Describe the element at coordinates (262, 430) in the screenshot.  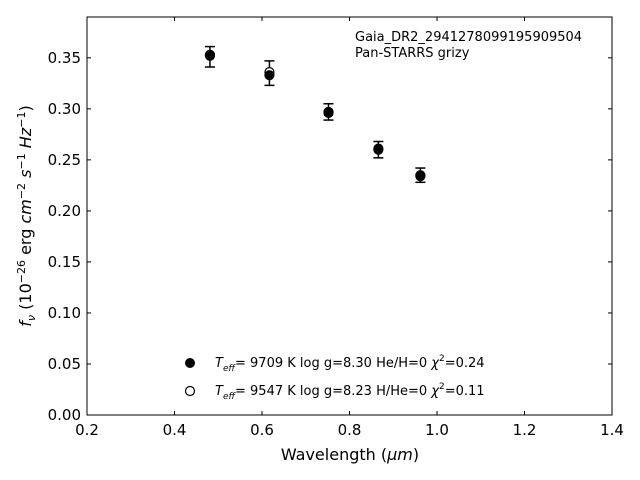
I see `x-tick-label: 0.6` at that location.